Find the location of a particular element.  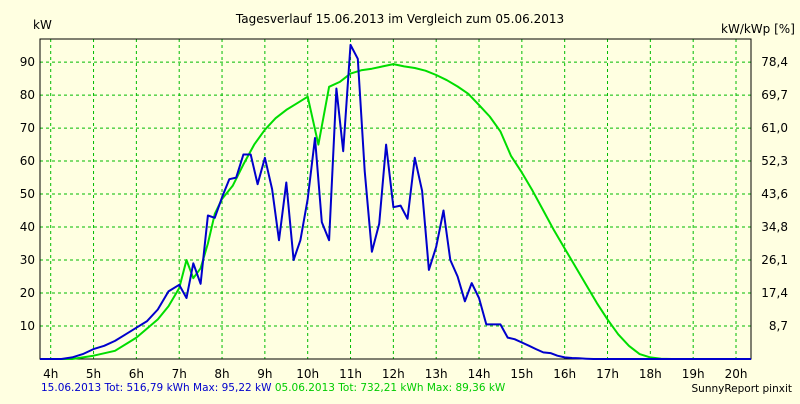

x-tick-label: 10h is located at coordinates (307, 374).